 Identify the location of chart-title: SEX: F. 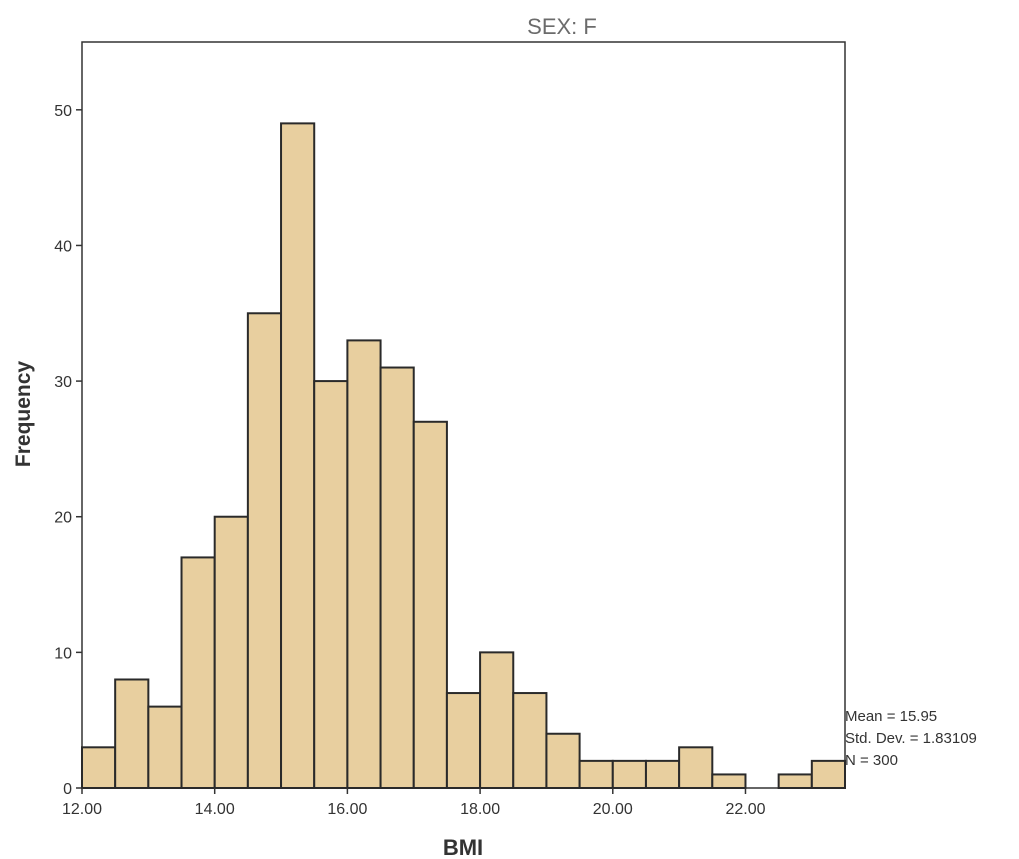
(562, 26).